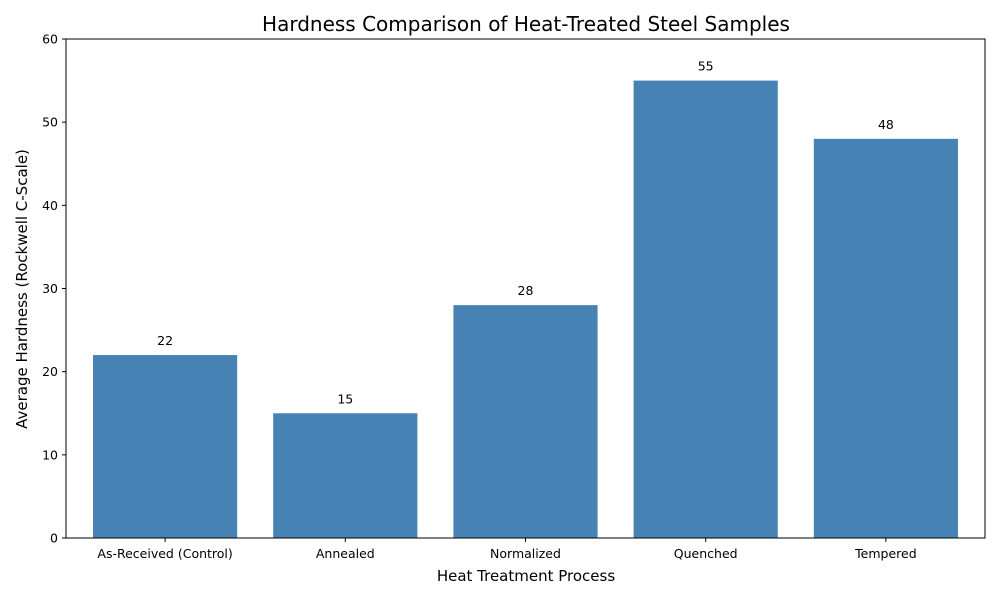 This screenshot has width=1000, height=600. I want to click on y-tick-label-2: 20, so click(50, 371).